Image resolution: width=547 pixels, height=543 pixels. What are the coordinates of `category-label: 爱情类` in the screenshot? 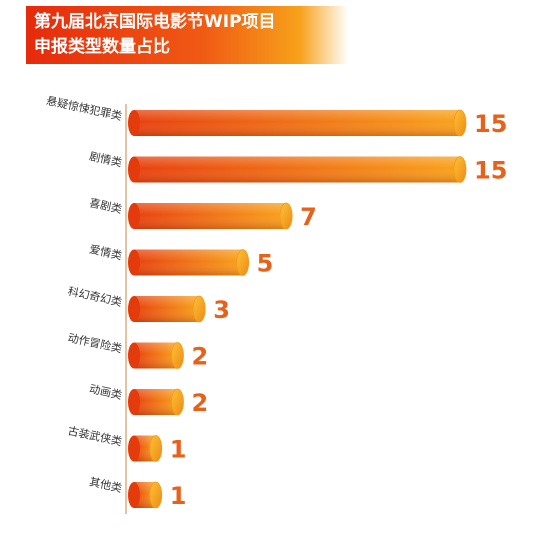 It's located at (105, 252).